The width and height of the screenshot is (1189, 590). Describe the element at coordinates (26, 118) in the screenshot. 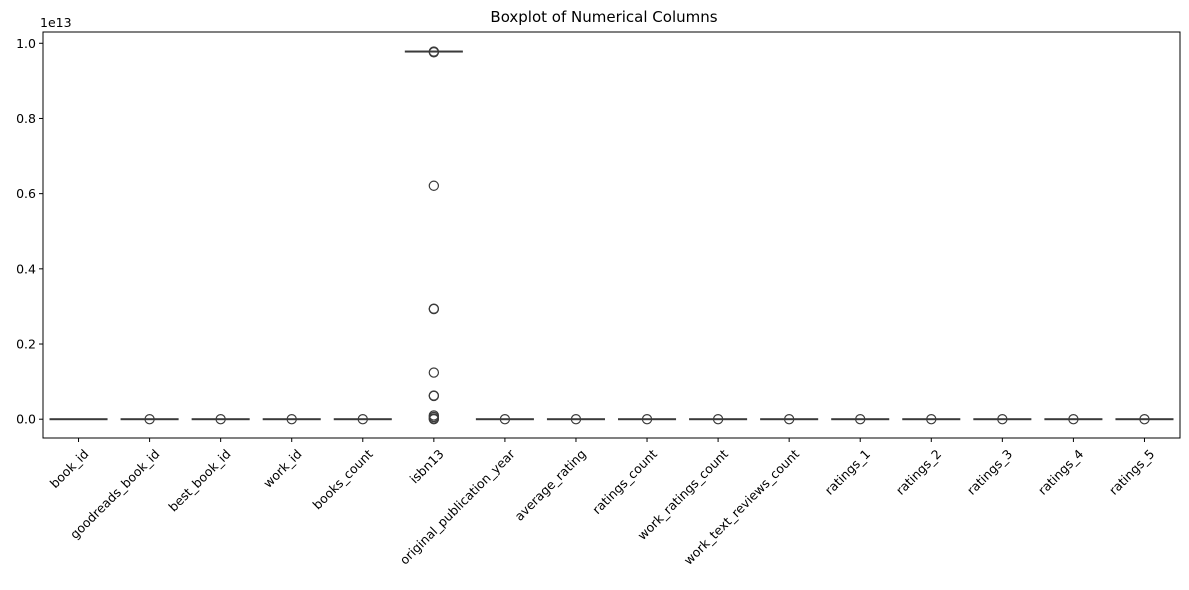

I see `y-tick-label: 0.8` at that location.